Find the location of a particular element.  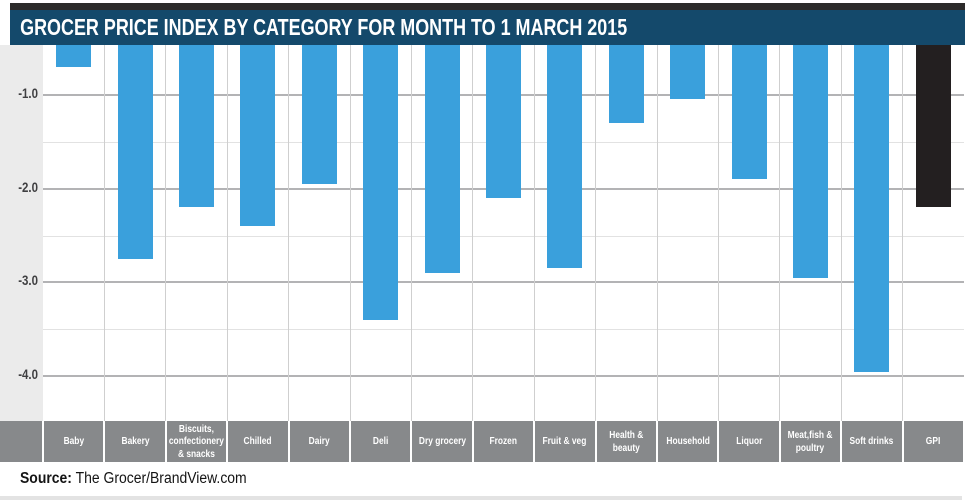

x-axis-category-cell: Deli is located at coordinates (381, 441).